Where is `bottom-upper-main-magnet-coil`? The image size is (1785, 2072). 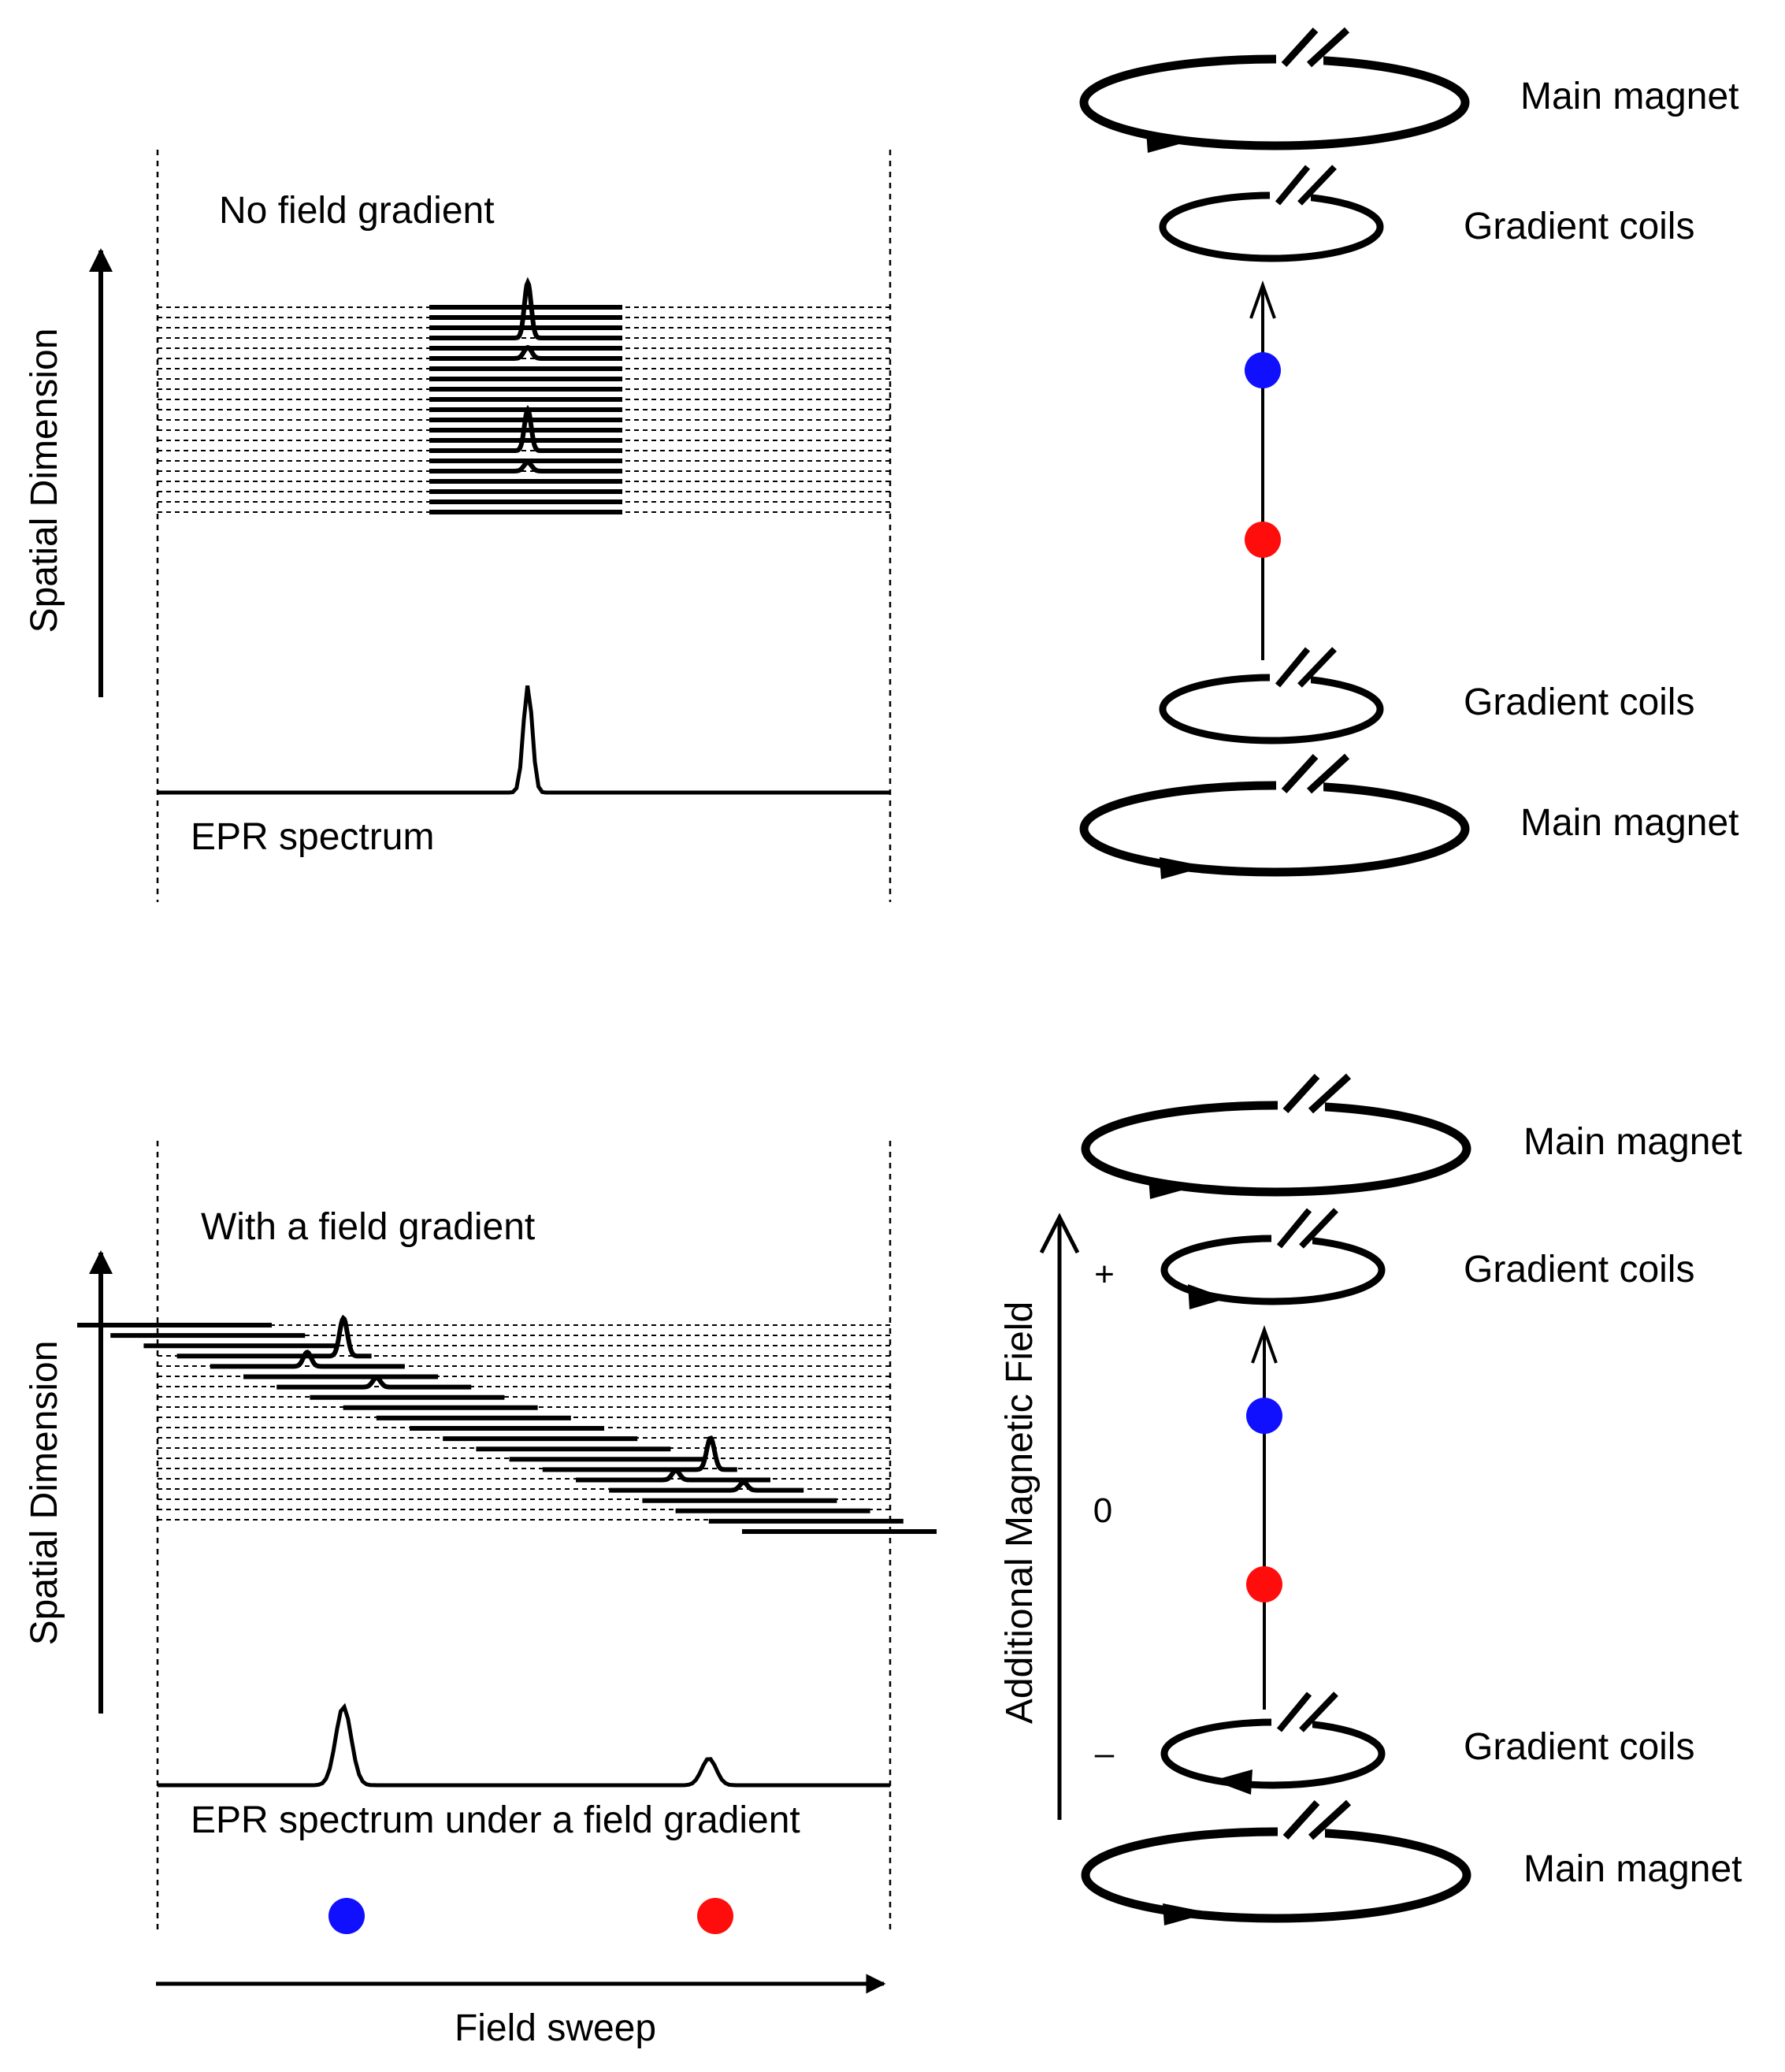 bottom-upper-main-magnet-coil is located at coordinates (1276, 1136).